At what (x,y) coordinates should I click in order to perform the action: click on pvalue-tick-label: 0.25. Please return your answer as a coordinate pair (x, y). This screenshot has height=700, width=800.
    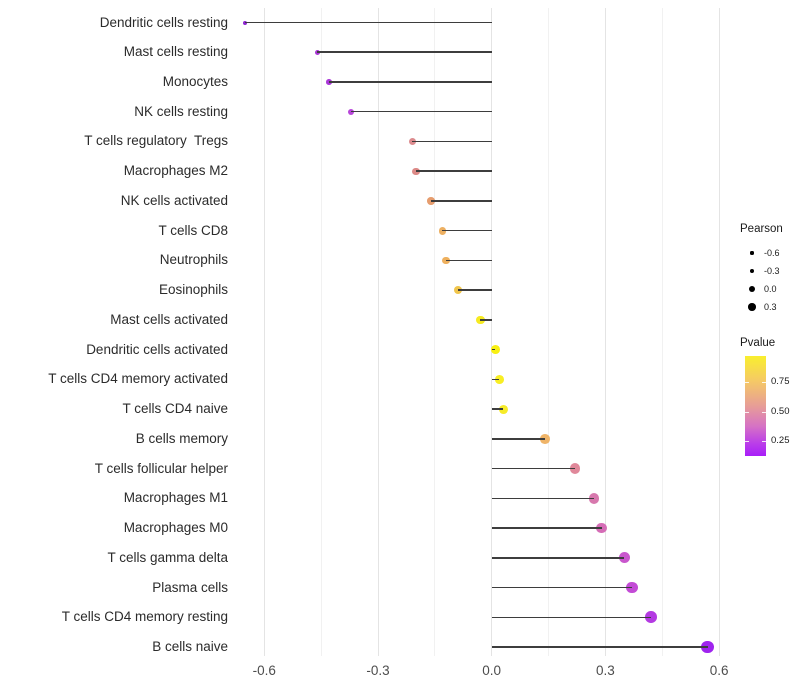
    Looking at the image, I should click on (780, 440).